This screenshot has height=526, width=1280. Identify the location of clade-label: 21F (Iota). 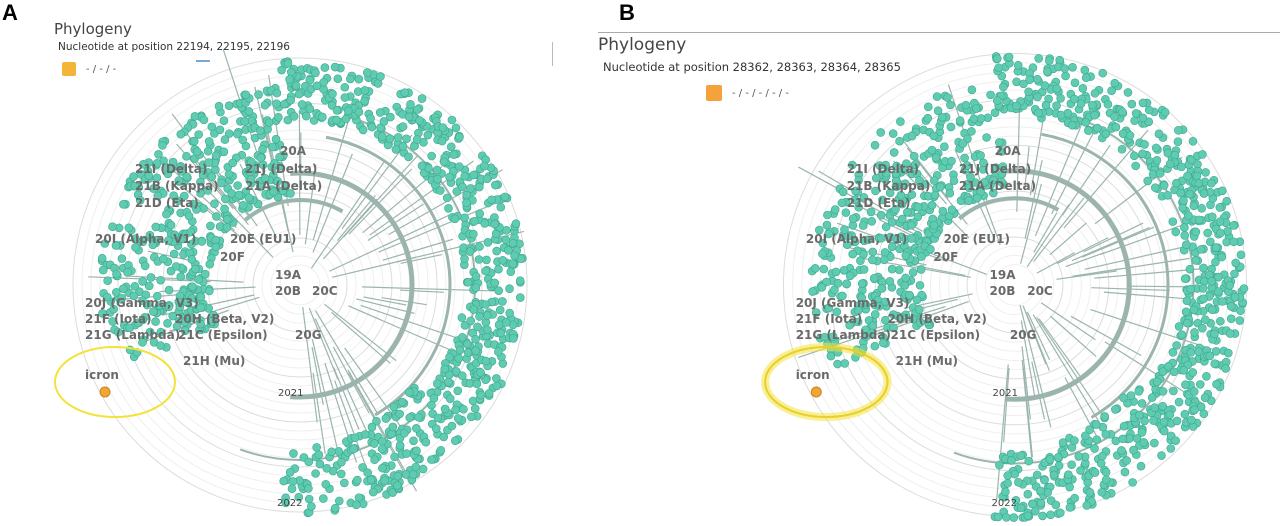
(829, 319).